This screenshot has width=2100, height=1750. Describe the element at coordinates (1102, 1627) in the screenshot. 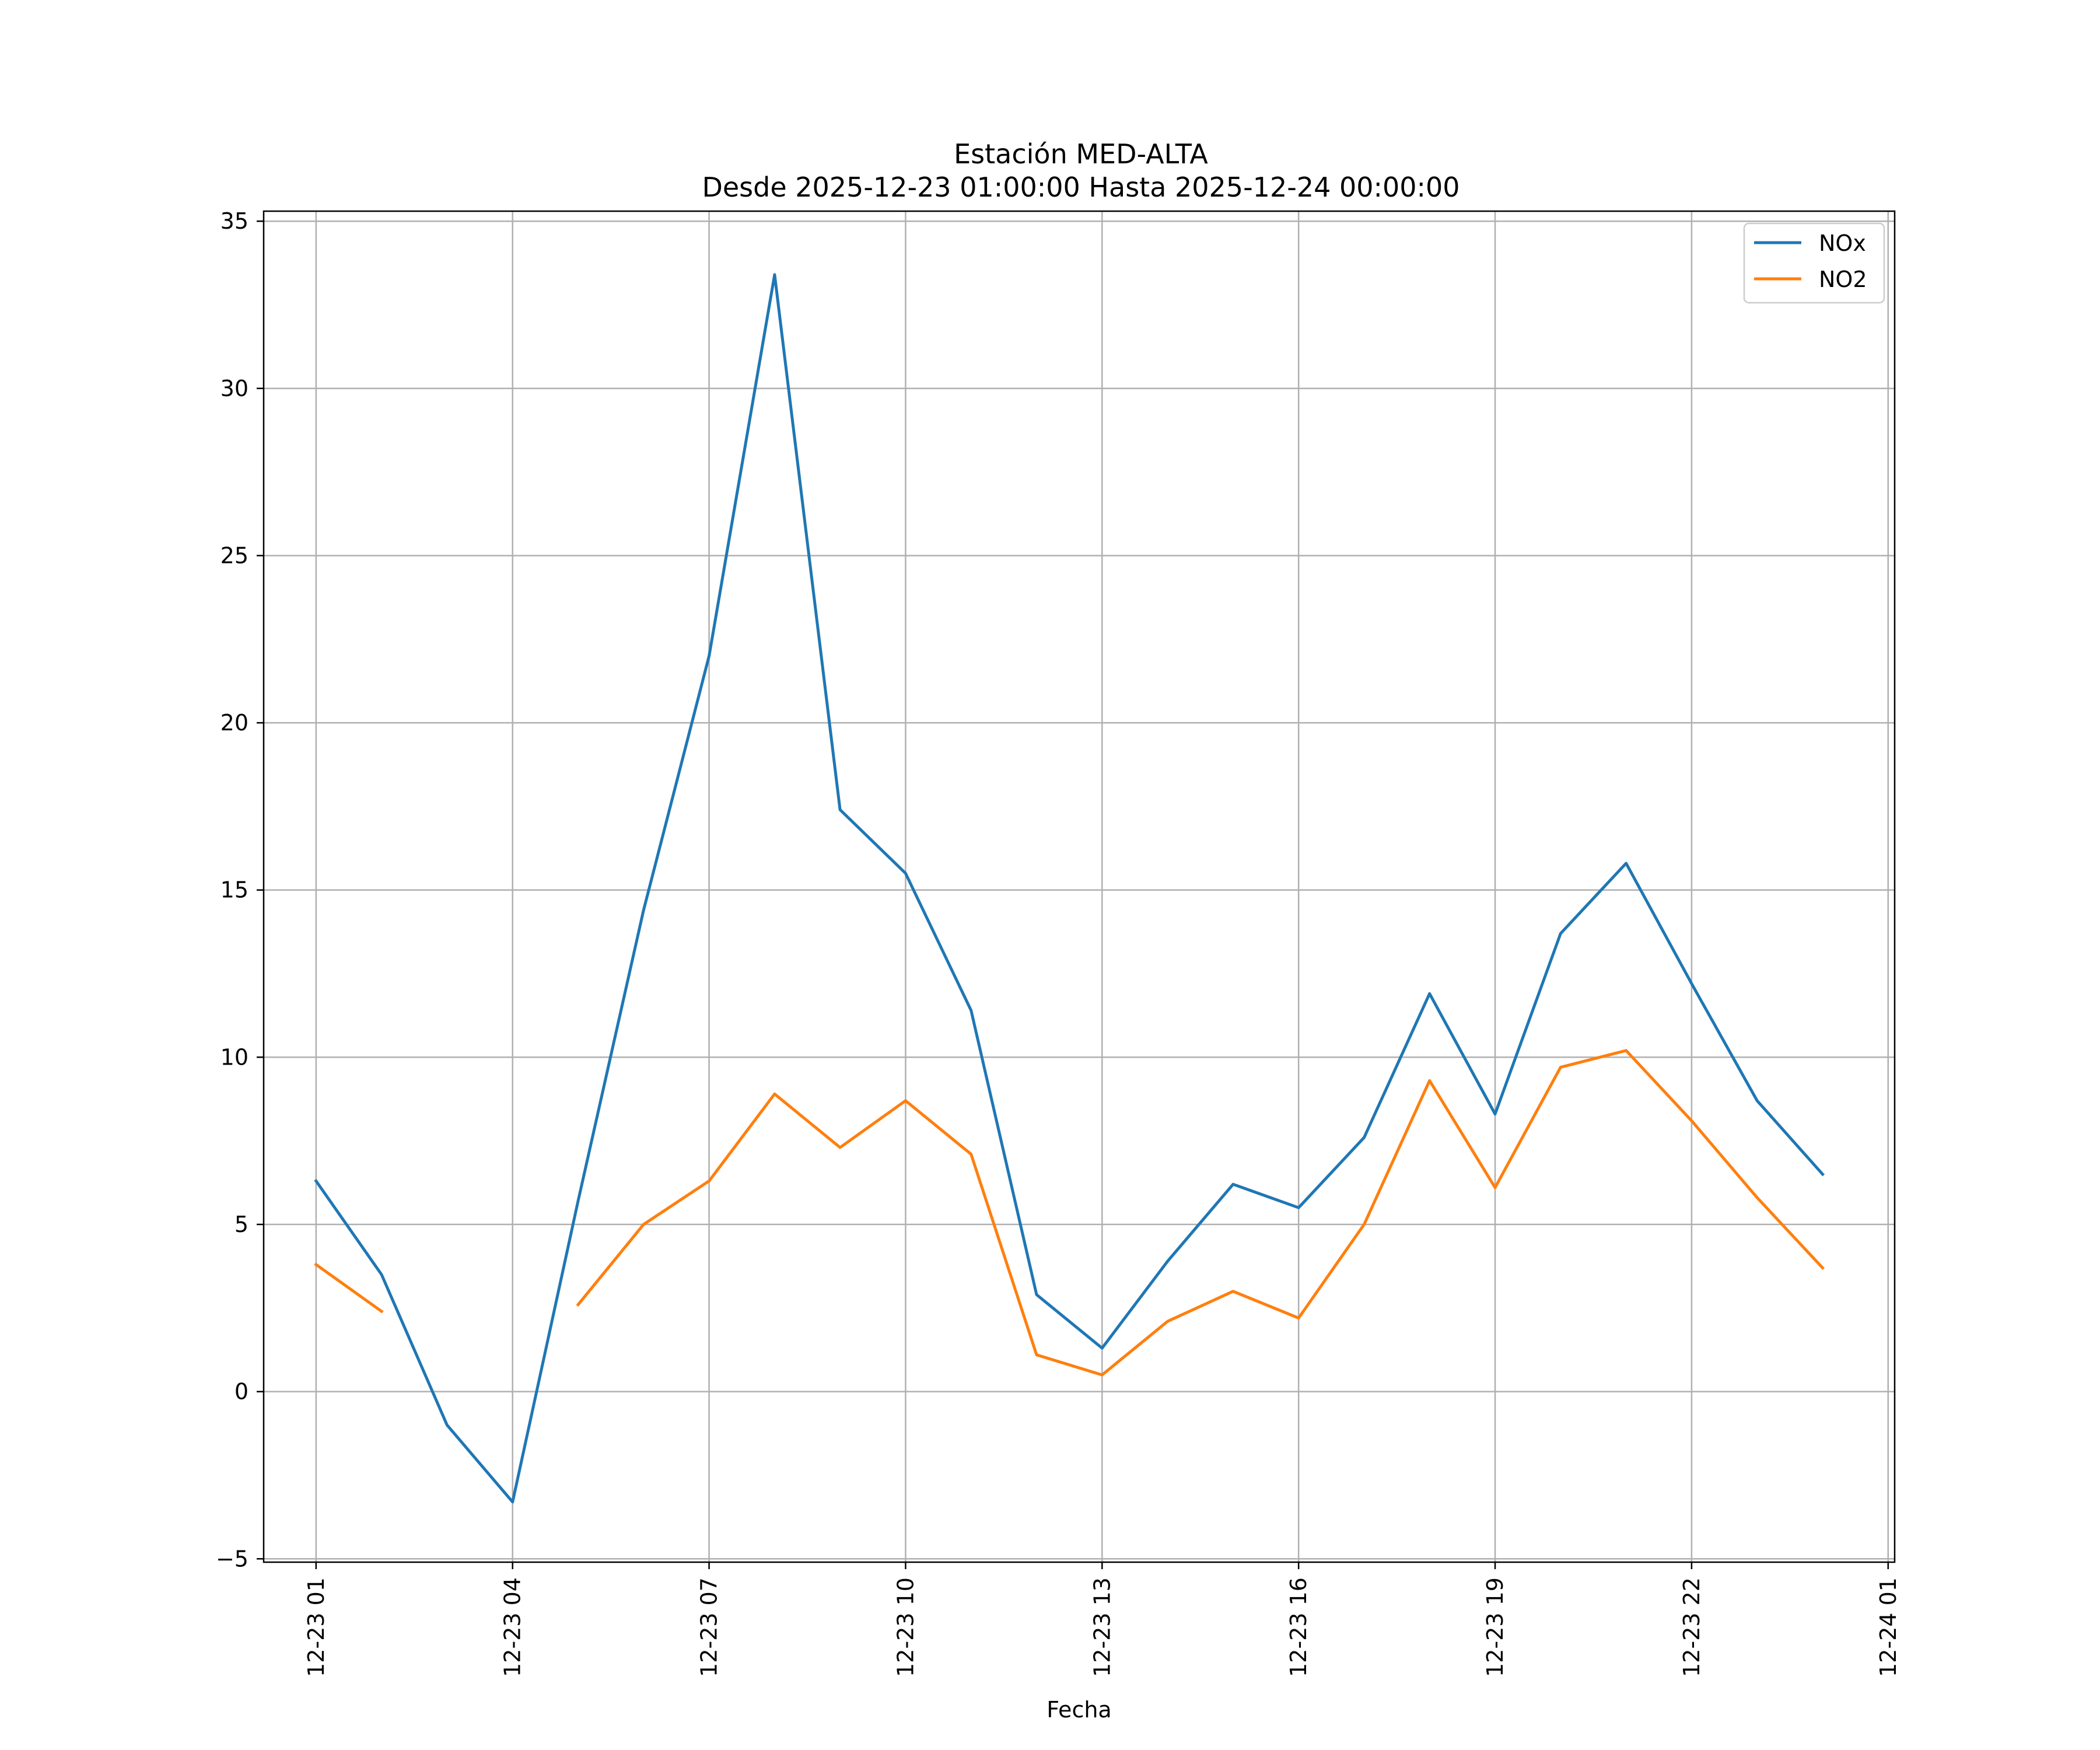

I see `x-tick-label: 12-23 13` at that location.